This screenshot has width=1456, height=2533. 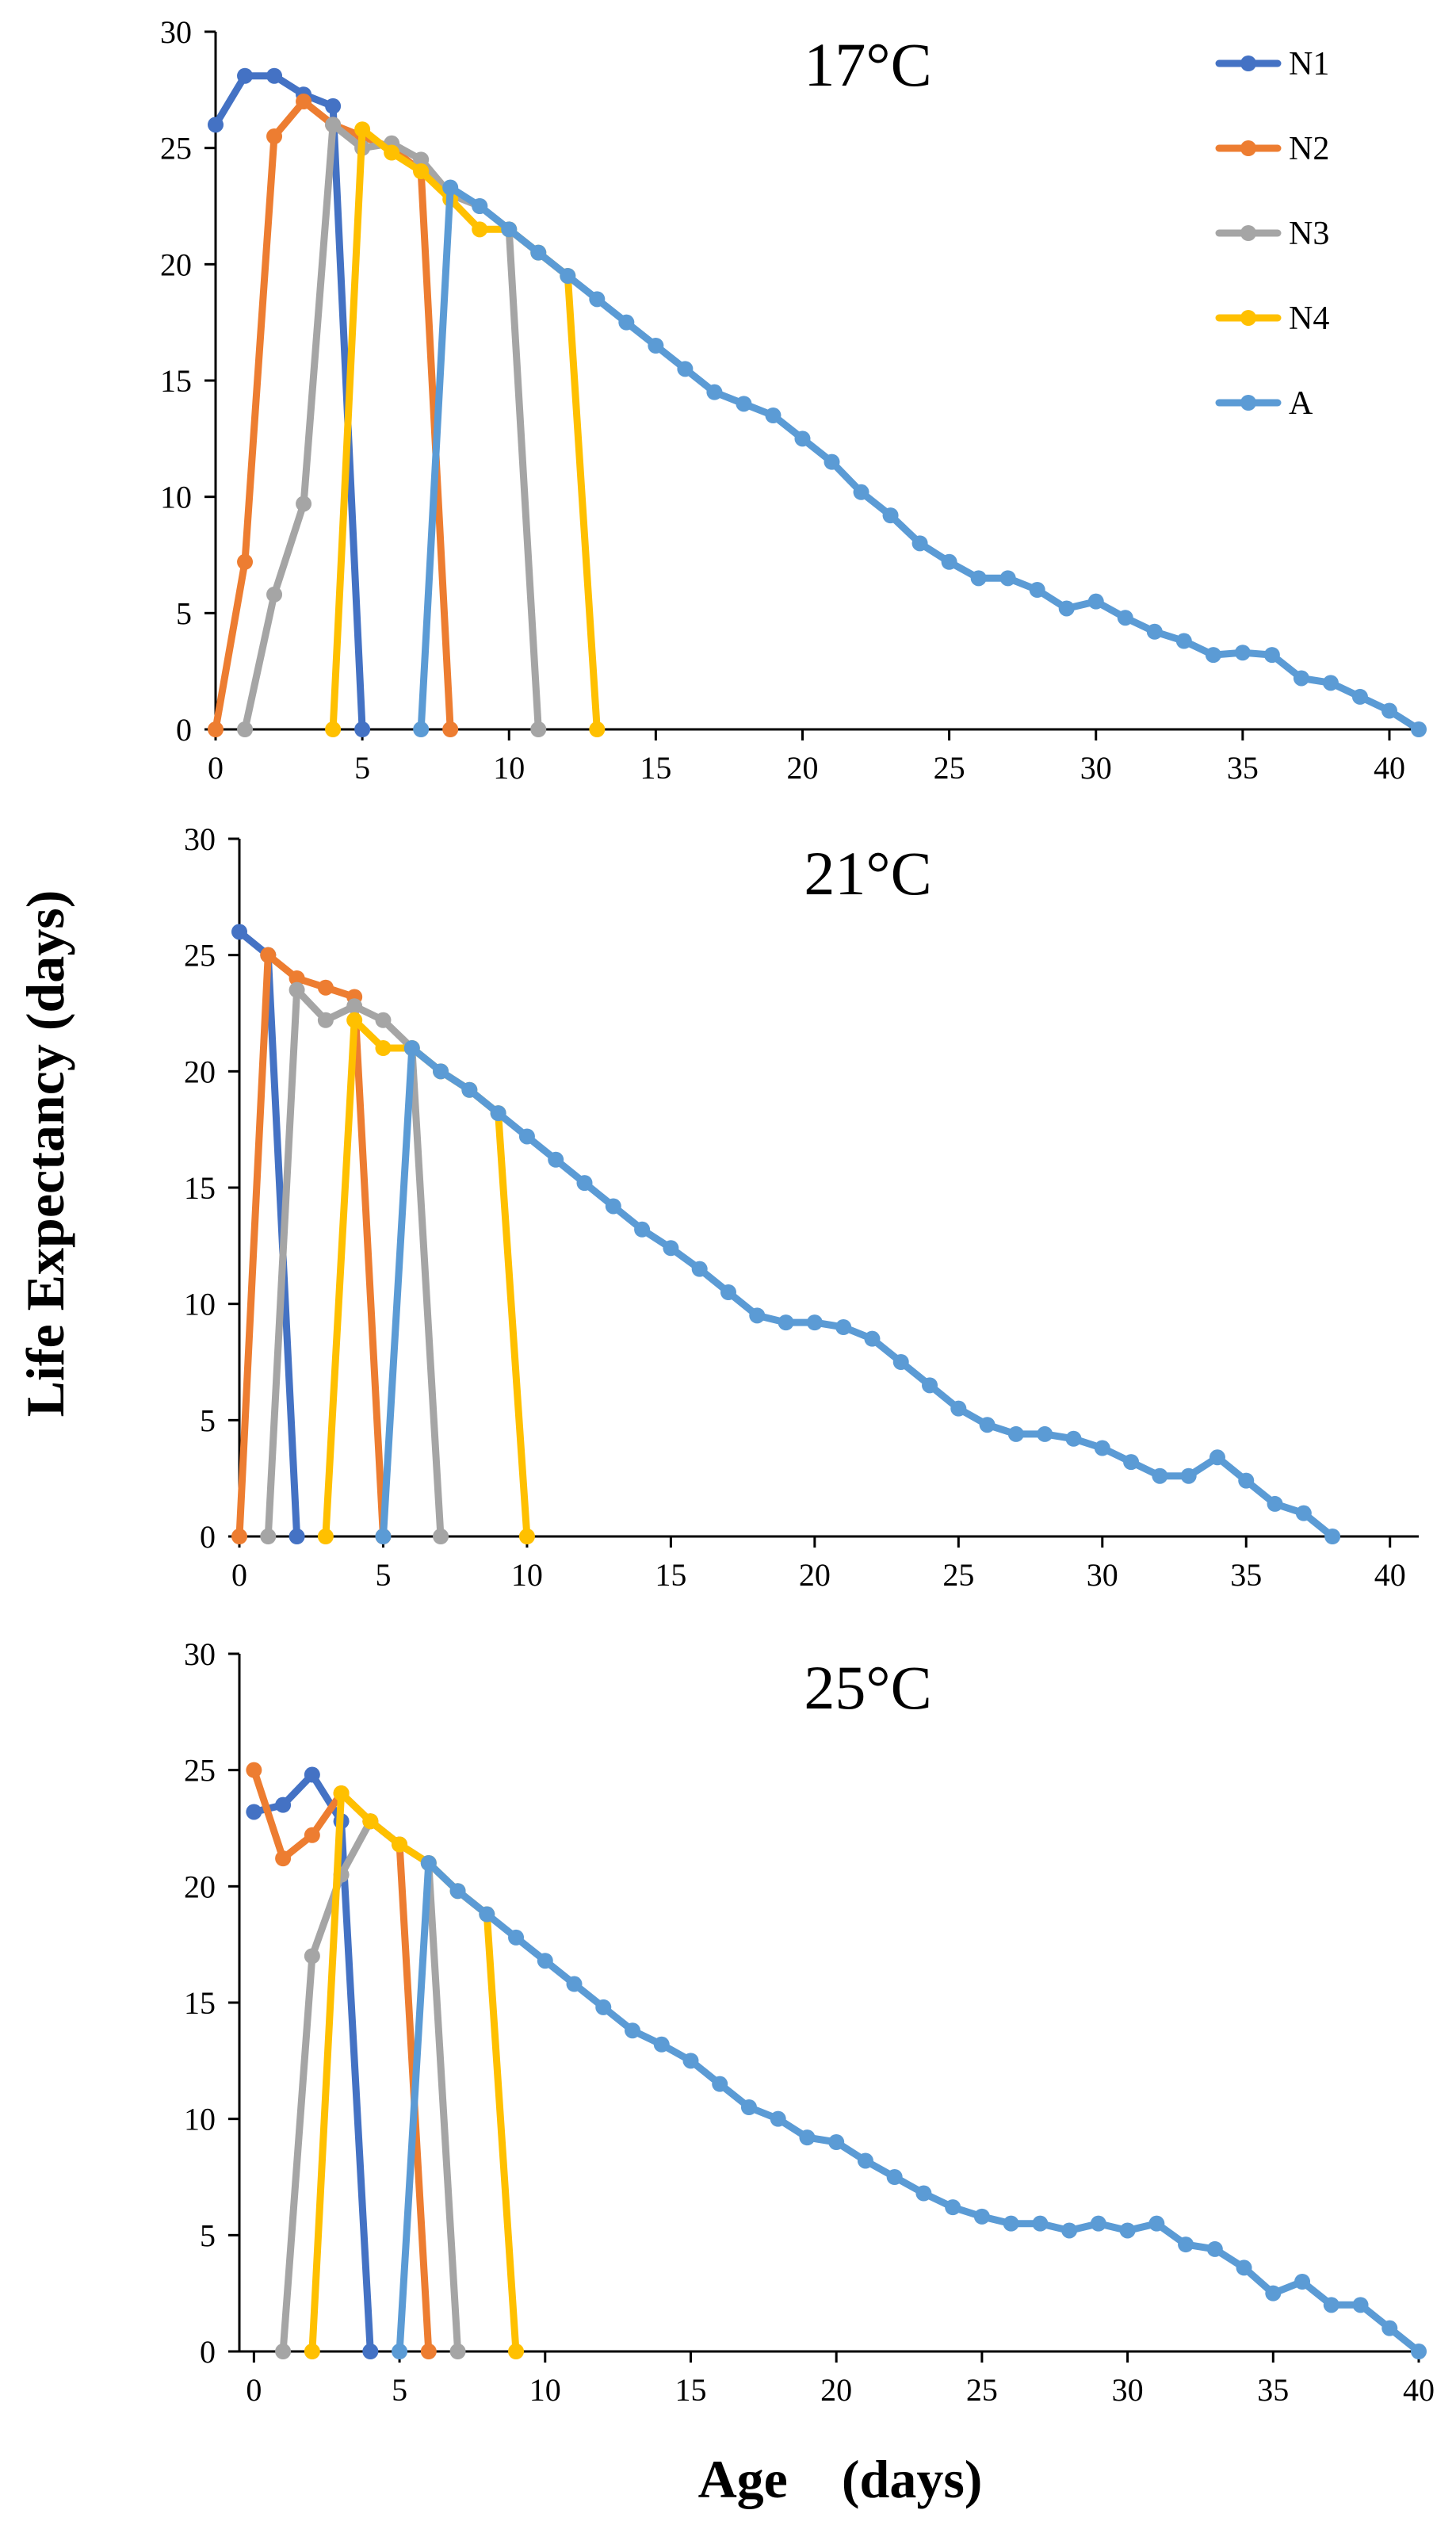 What do you see at coordinates (239, 1575) in the screenshot?
I see `panel-2-x-tick-label: 0` at bounding box center [239, 1575].